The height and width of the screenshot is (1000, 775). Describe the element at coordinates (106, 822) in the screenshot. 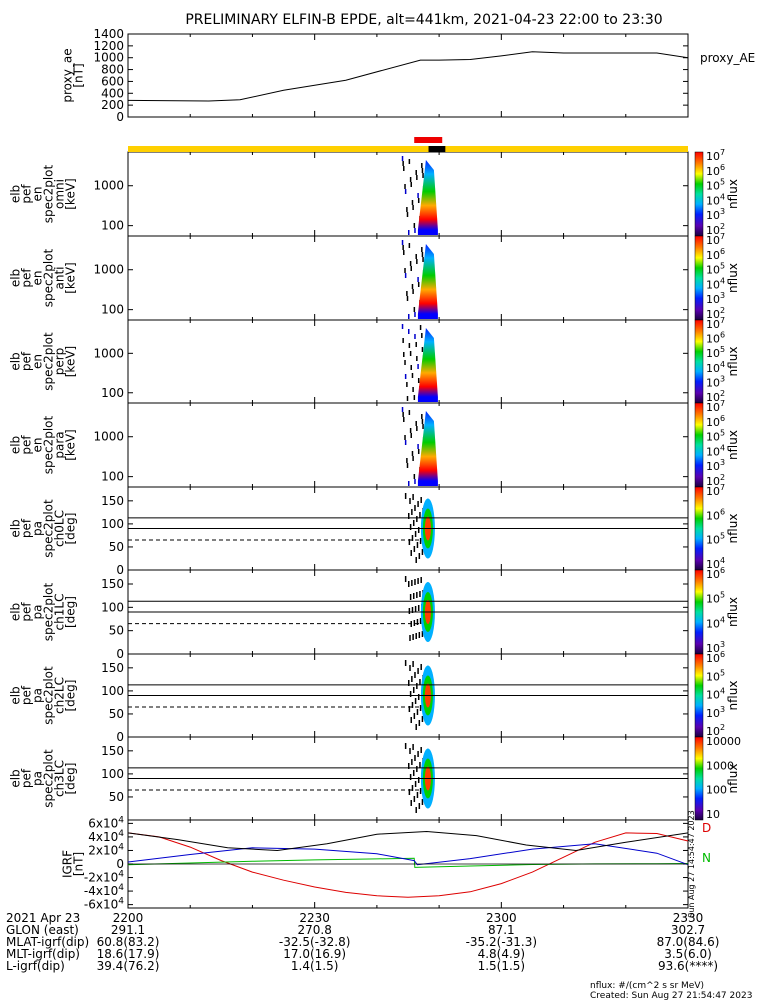

I see `ytick-label-igrf: 6x10⁴` at that location.